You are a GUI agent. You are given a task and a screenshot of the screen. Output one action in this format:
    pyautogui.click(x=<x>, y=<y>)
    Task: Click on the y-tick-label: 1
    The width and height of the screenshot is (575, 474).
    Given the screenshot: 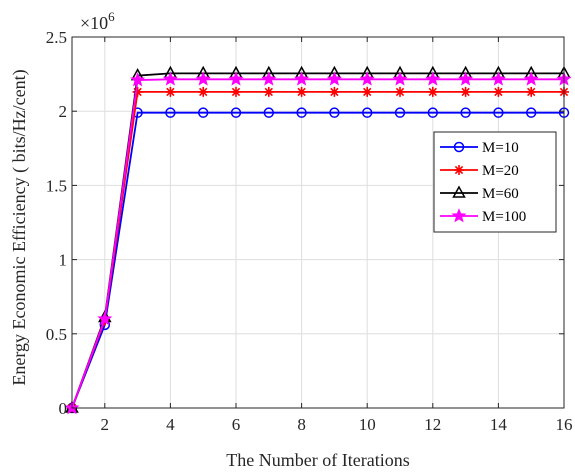 What is the action you would take?
    pyautogui.click(x=63, y=260)
    